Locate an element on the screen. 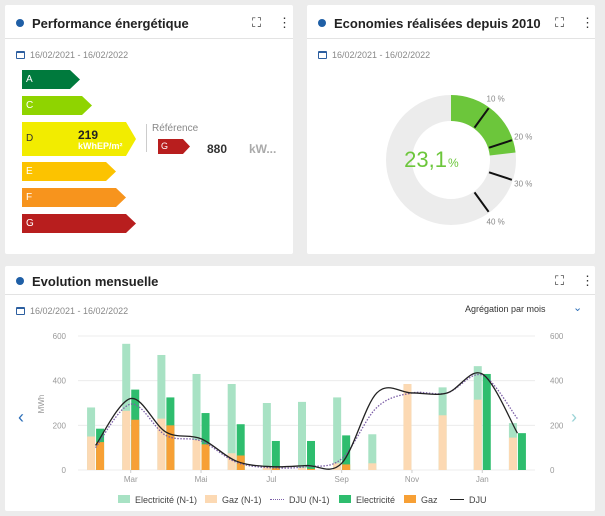 This screenshot has width=605, height=516. legend-dju-n1: DJU (N-1) is located at coordinates (300, 500).